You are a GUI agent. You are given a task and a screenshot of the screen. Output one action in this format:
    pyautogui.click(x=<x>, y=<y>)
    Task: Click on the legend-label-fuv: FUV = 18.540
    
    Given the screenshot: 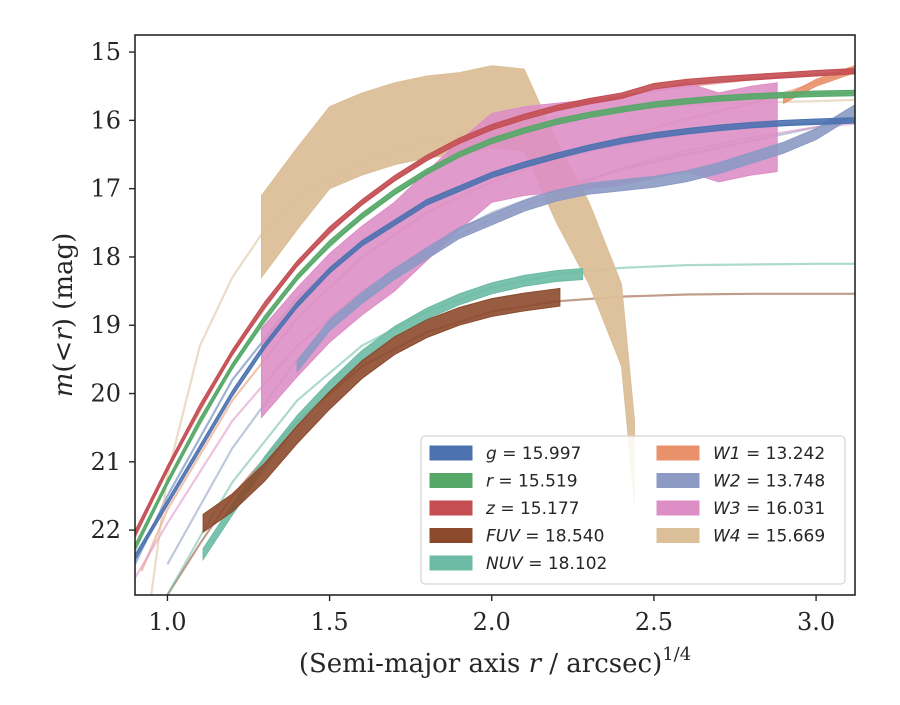 What is the action you would take?
    pyautogui.click(x=545, y=537)
    